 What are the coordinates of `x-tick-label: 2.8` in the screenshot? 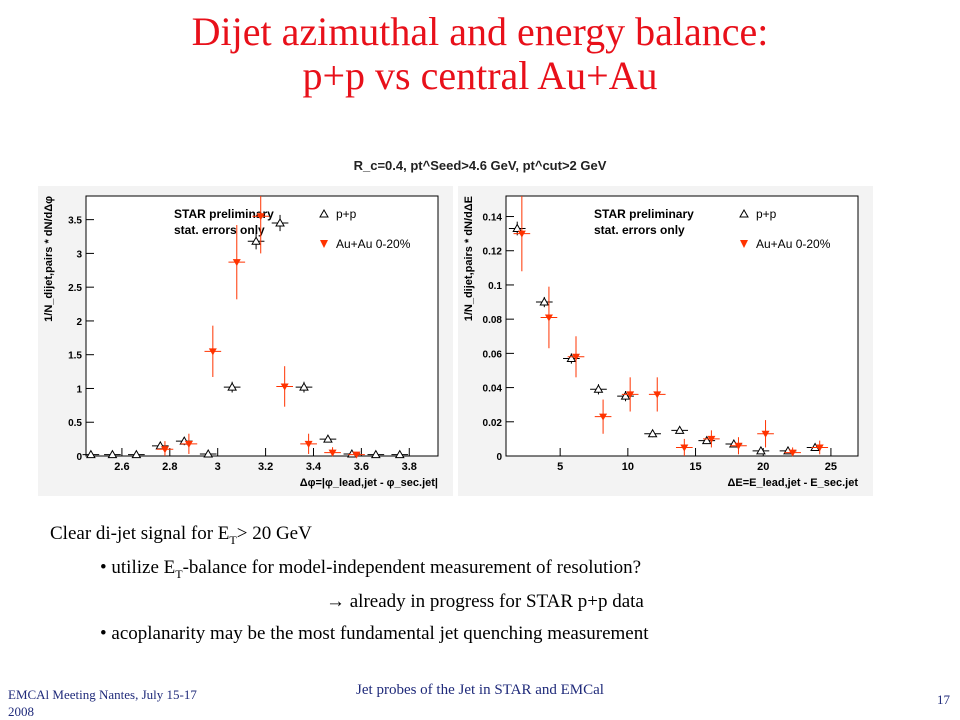 It's located at (169, 467).